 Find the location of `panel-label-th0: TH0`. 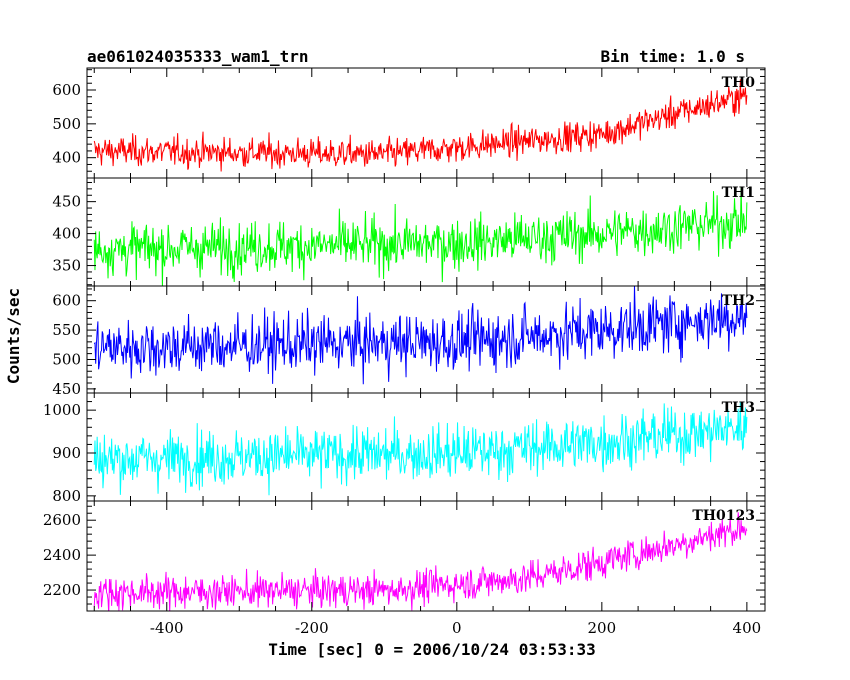

panel-label-th0: TH0 is located at coordinates (739, 83).